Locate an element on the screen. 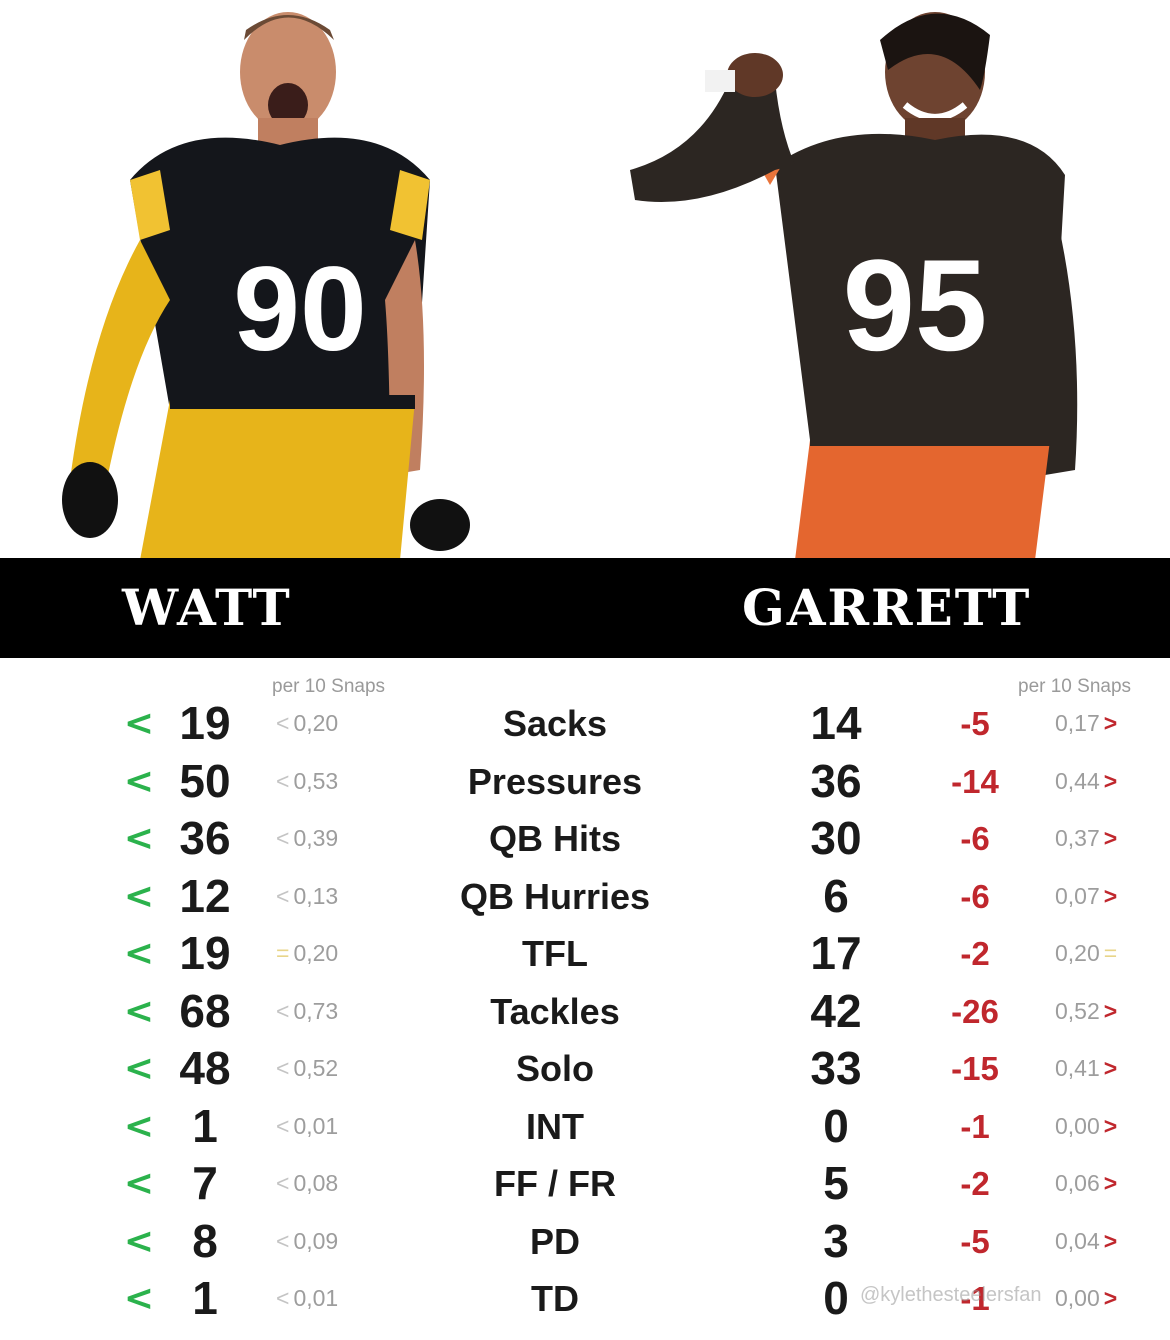 The height and width of the screenshot is (1340, 1170). stat-label: Tackles is located at coordinates (555, 1011).